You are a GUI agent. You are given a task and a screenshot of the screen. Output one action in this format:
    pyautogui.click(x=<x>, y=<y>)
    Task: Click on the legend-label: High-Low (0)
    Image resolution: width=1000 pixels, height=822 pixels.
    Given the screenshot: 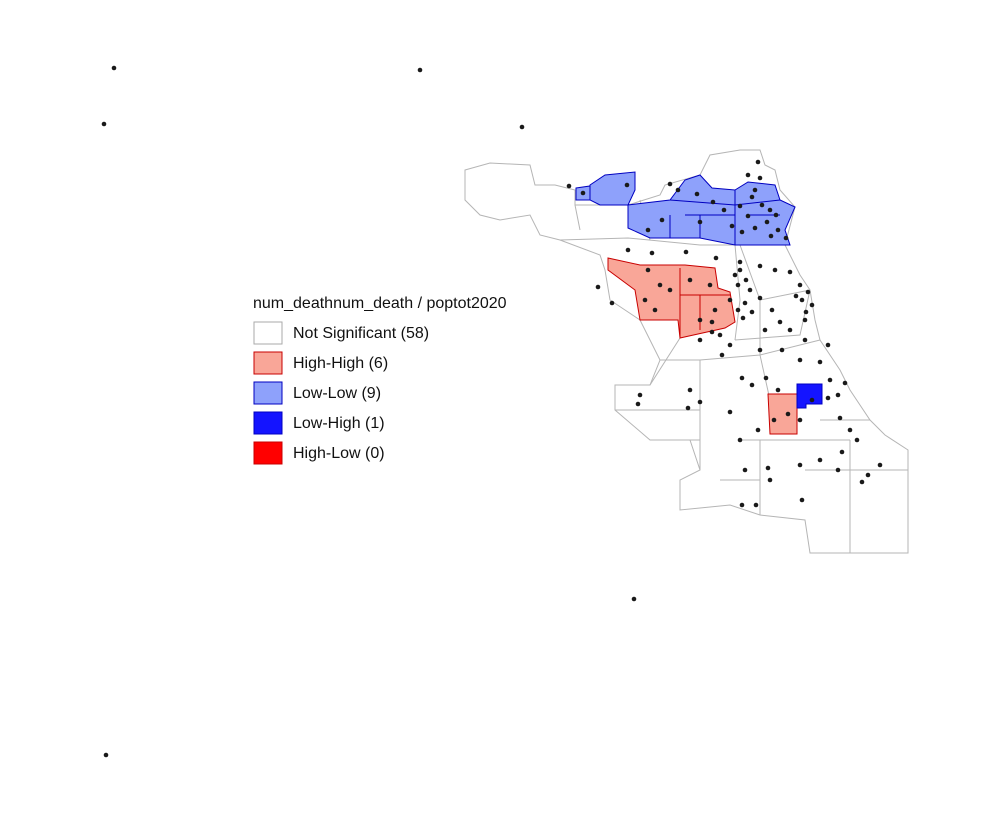 What is the action you would take?
    pyautogui.click(x=339, y=453)
    